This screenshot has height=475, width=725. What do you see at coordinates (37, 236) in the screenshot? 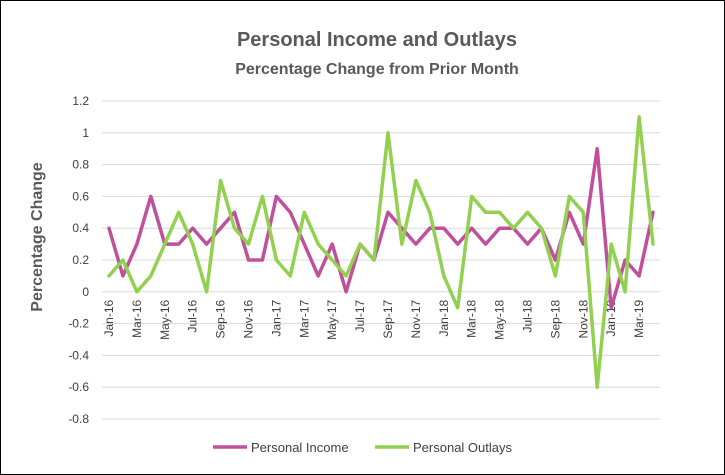
I see `y-axis-label: Percentage Change` at bounding box center [37, 236].